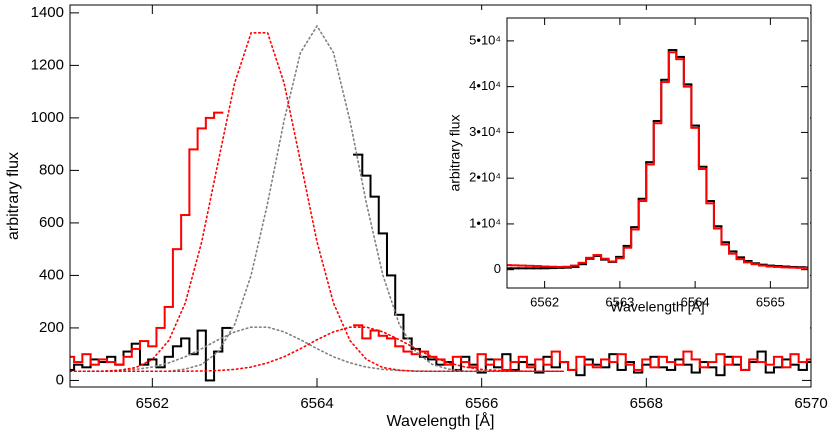  I want to click on x-tick-label: 6566, so click(481, 403).